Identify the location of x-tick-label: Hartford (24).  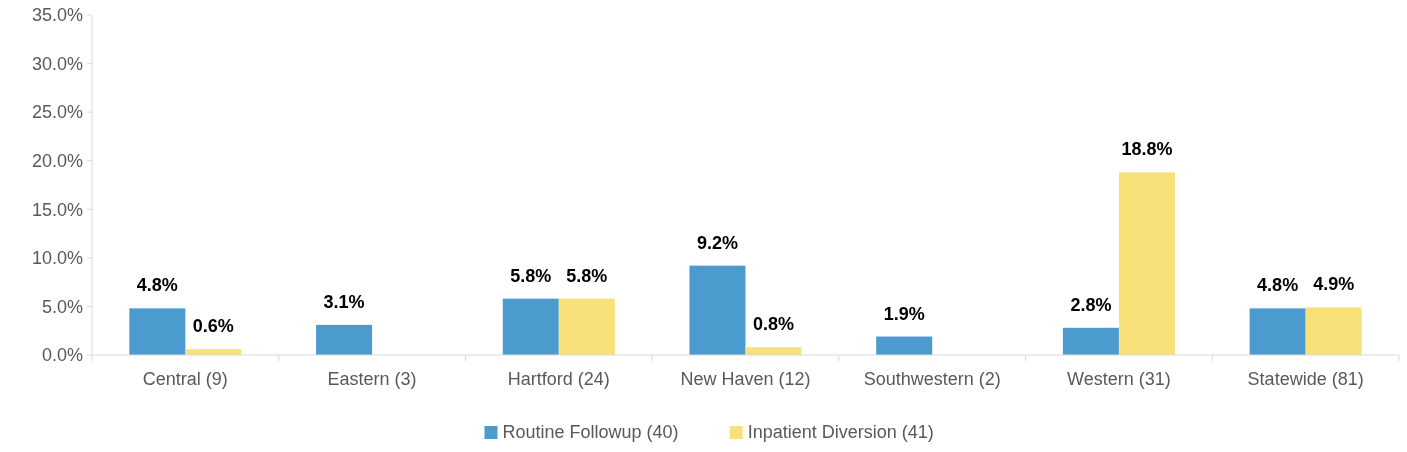
(558, 379).